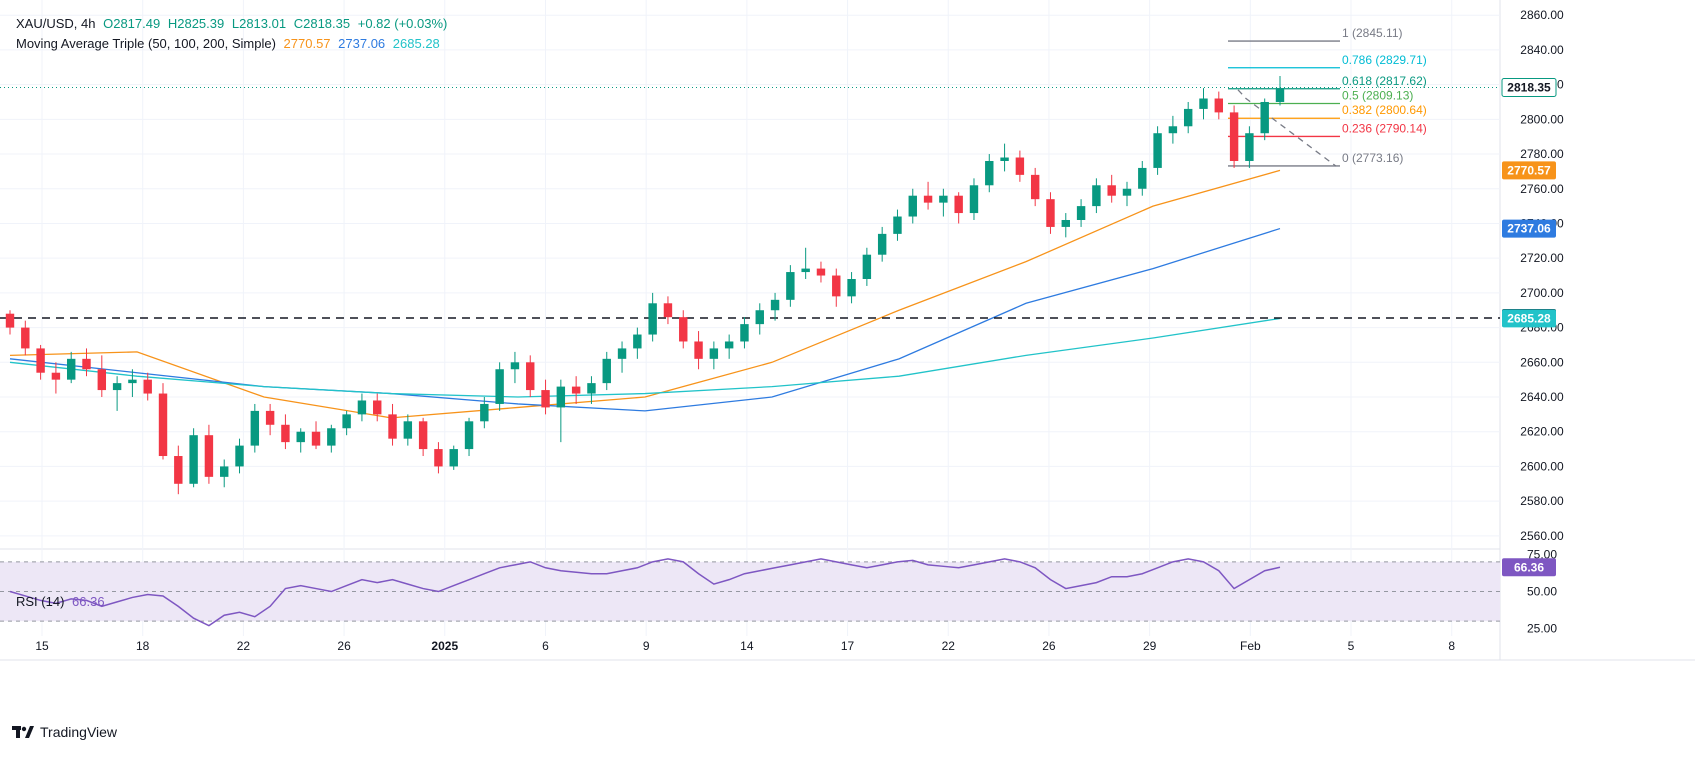 This screenshot has width=1695, height=757. What do you see at coordinates (1150, 646) in the screenshot?
I see `time-tick-label: 29` at bounding box center [1150, 646].